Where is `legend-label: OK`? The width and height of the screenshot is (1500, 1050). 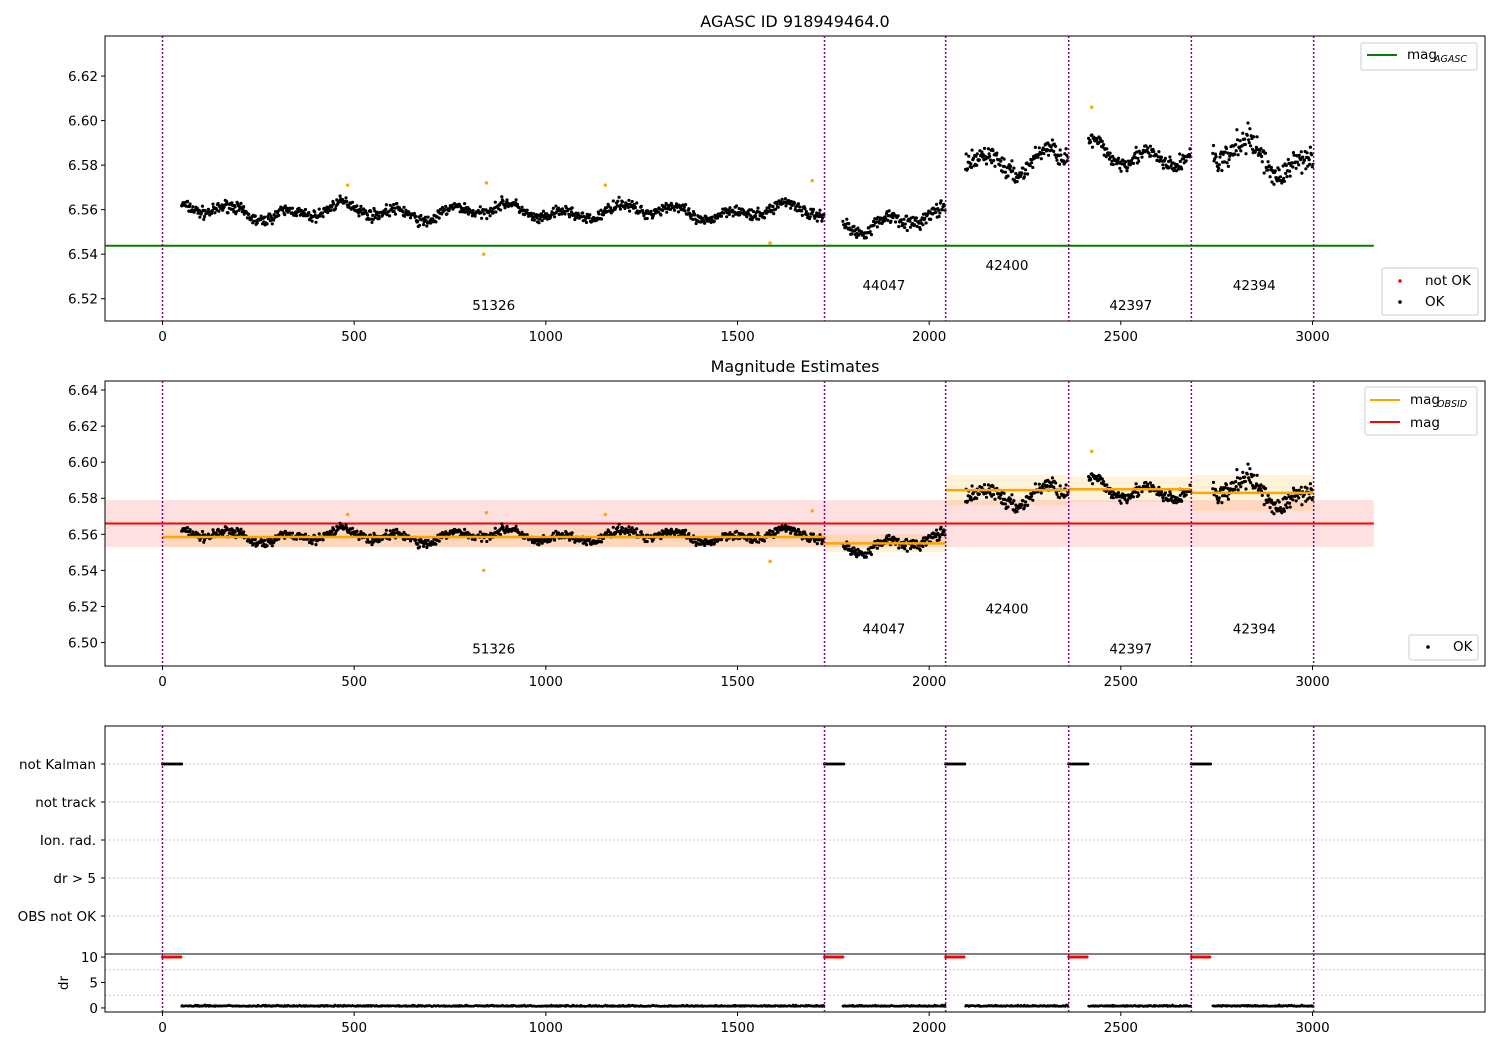 legend-label: OK is located at coordinates (1435, 302).